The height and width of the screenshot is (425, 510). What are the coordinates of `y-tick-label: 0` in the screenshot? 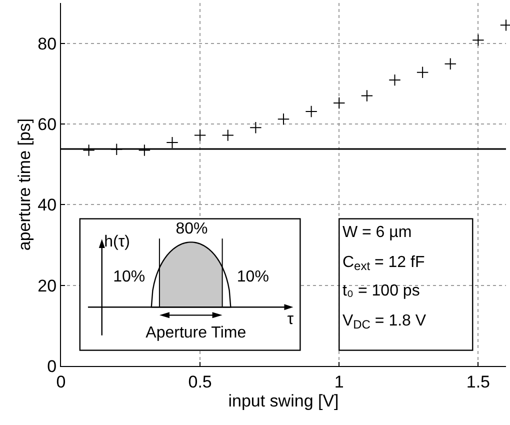 It's located at (52, 366).